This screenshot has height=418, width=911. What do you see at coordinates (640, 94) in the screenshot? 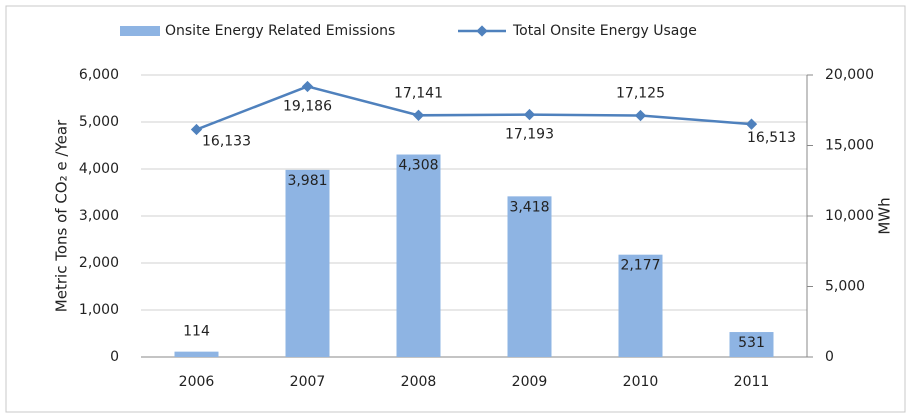
I see `line-value-label: 17,125` at bounding box center [640, 94].